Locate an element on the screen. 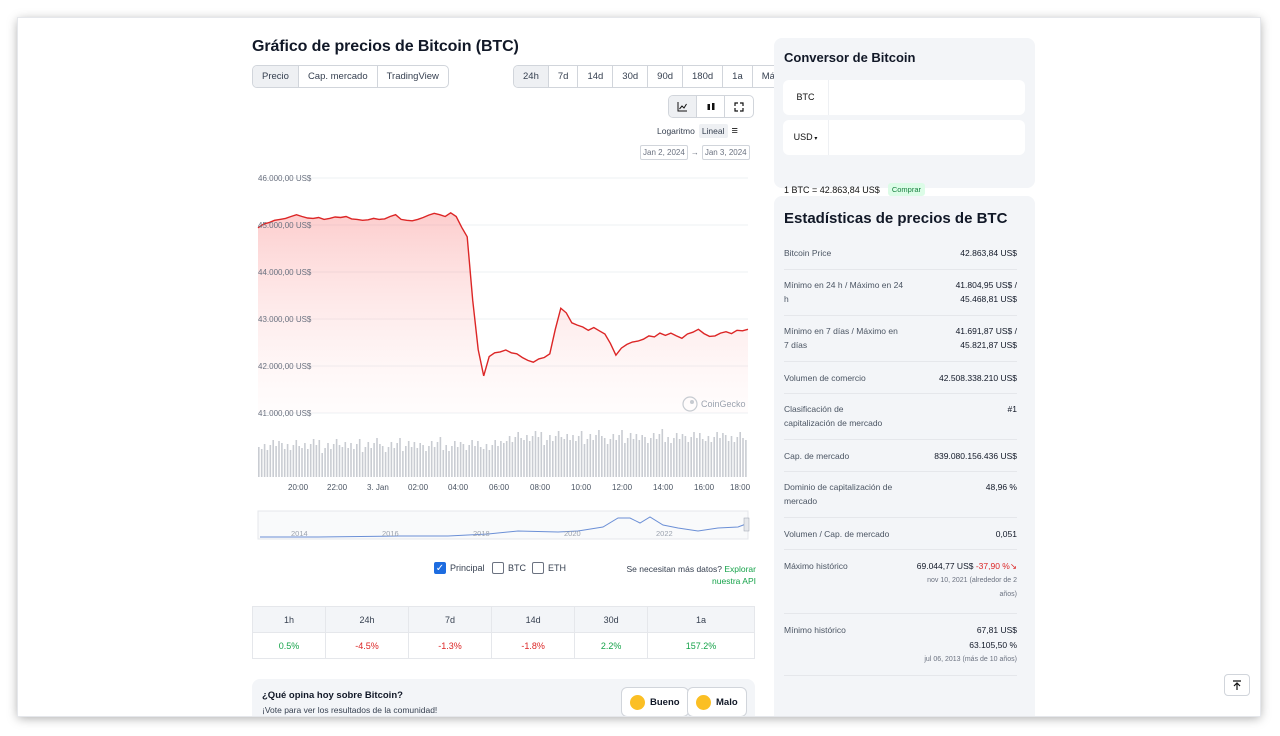 The height and width of the screenshot is (736, 1280). fullscreen-icon is located at coordinates (739, 106).